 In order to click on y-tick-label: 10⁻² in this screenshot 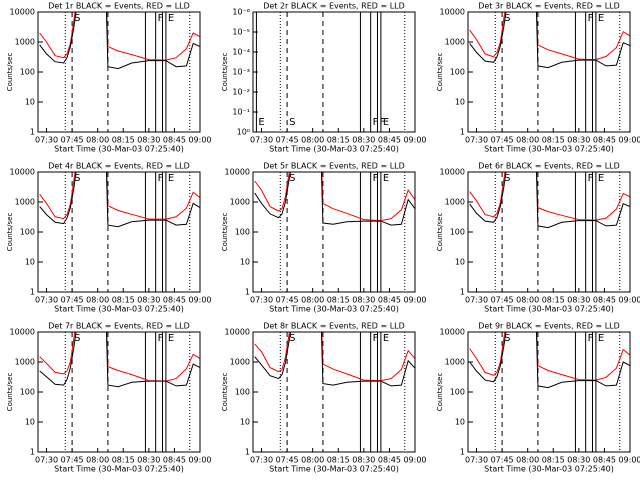, I will do `click(241, 92)`.